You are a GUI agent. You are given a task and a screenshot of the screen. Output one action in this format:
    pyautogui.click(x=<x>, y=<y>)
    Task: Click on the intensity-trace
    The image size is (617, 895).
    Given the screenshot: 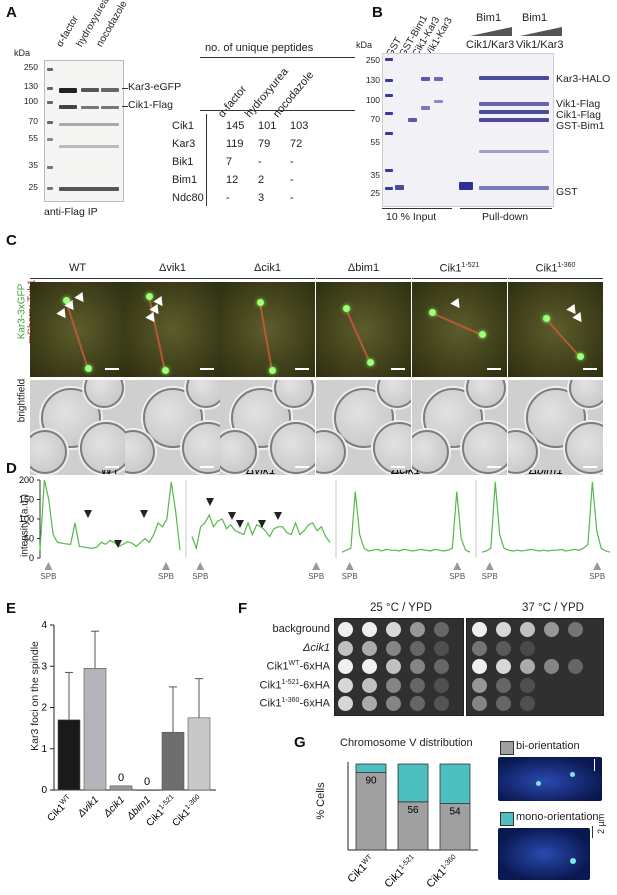 What is the action you would take?
    pyautogui.click(x=110, y=515)
    